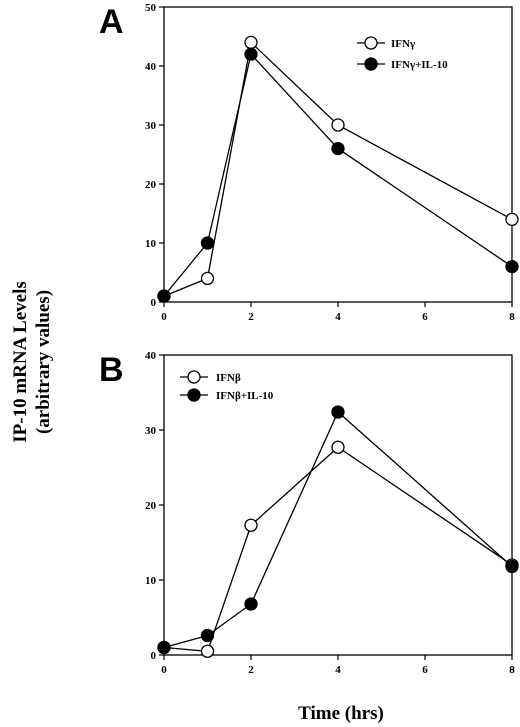 This screenshot has height=727, width=520. Describe the element at coordinates (111, 370) in the screenshot. I see `panel-letter: B` at that location.